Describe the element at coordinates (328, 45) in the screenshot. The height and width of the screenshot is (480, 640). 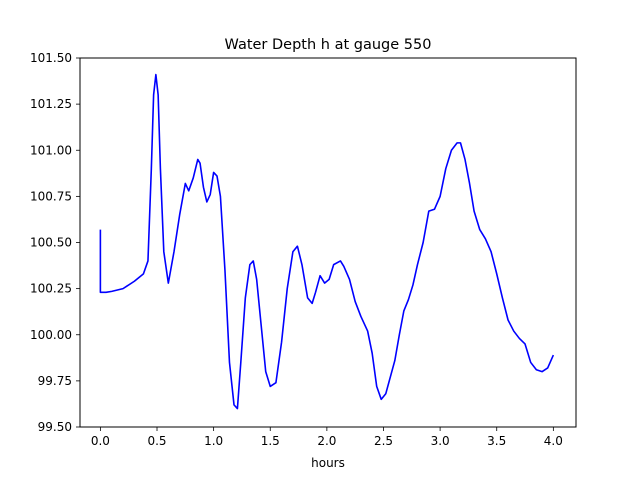
I see `chart-title: Water Depth h at gauge 550` at that location.